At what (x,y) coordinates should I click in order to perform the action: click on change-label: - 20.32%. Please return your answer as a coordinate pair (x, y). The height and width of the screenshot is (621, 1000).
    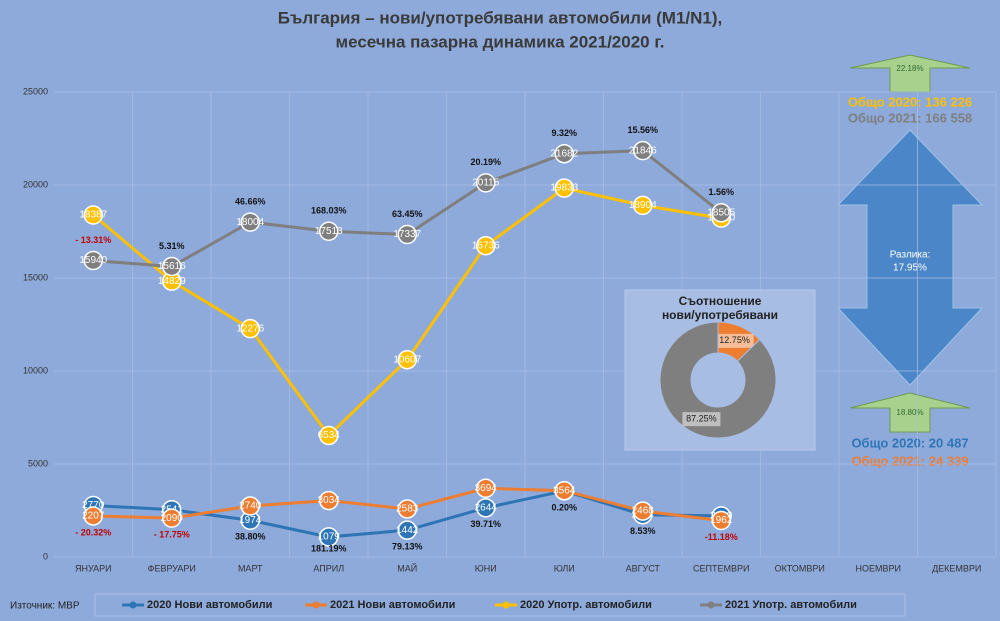
    Looking at the image, I should click on (93, 532).